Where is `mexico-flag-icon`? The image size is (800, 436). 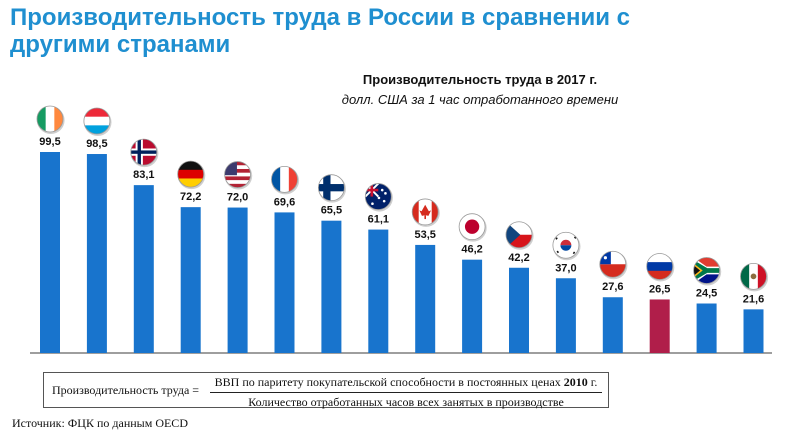
mexico-flag-icon is located at coordinates (753, 276).